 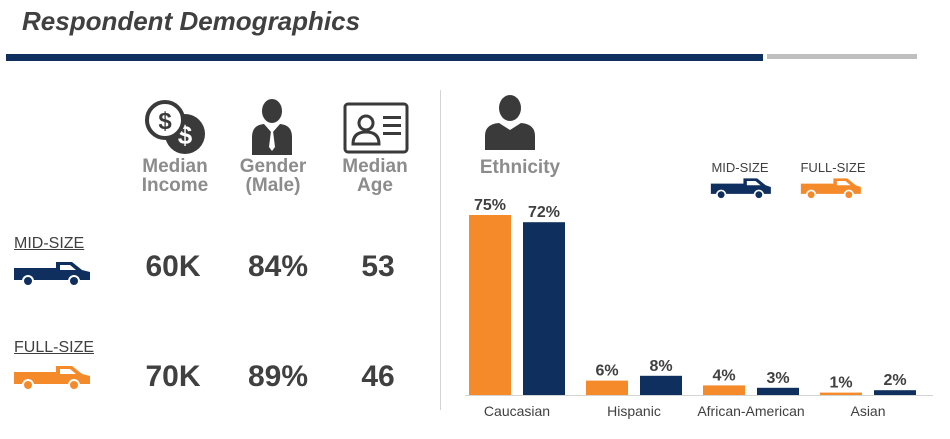 What do you see at coordinates (841, 393) in the screenshot?
I see `bar-full-size-asian` at bounding box center [841, 393].